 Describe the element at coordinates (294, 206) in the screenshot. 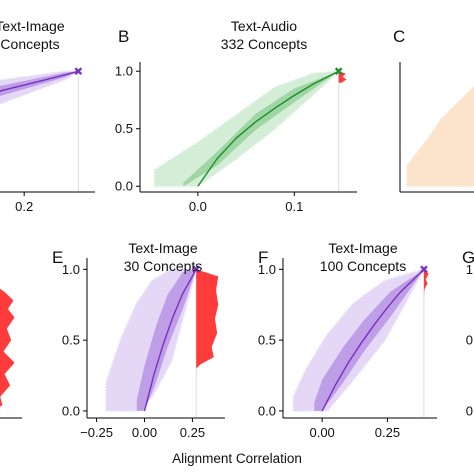

I see `x-tick-label: 0.1` at that location.